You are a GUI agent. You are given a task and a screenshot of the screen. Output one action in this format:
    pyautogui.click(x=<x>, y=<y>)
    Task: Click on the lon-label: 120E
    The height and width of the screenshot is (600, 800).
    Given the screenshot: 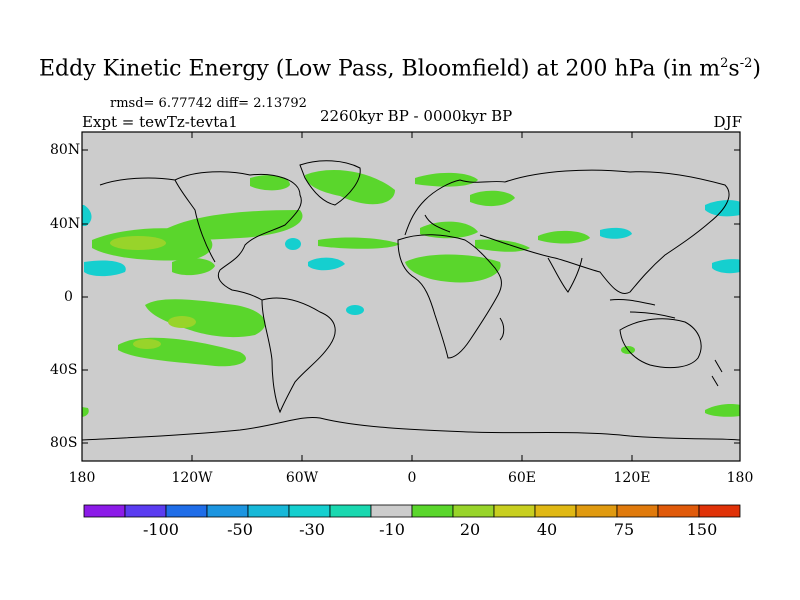 What is the action you would take?
    pyautogui.click(x=632, y=478)
    